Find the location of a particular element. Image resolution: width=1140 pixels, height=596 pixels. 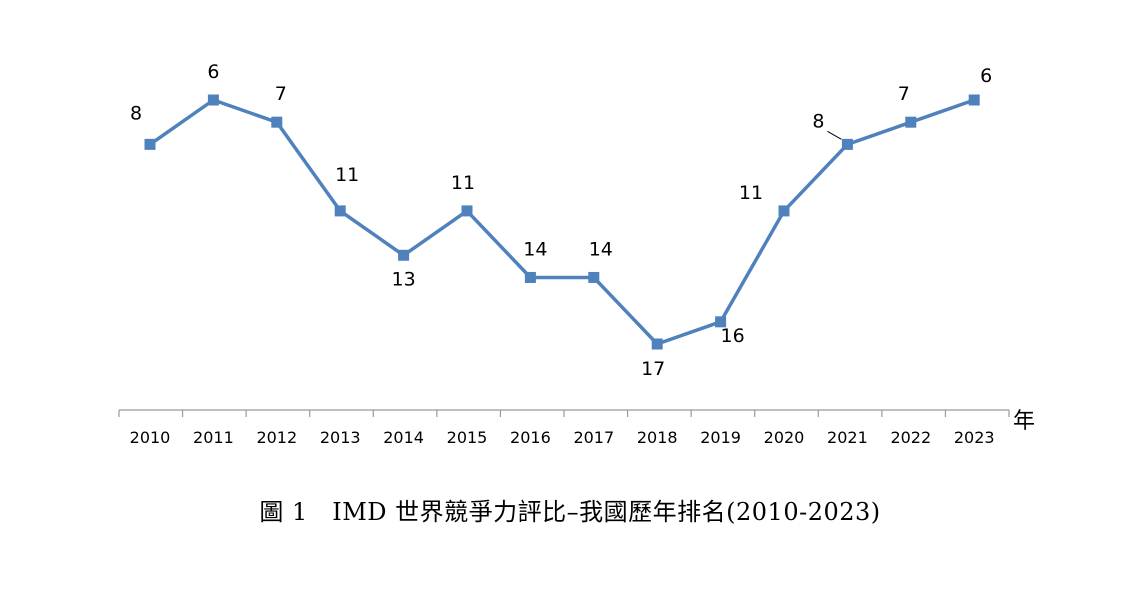

x-tick-label: 2016 is located at coordinates (530, 437).